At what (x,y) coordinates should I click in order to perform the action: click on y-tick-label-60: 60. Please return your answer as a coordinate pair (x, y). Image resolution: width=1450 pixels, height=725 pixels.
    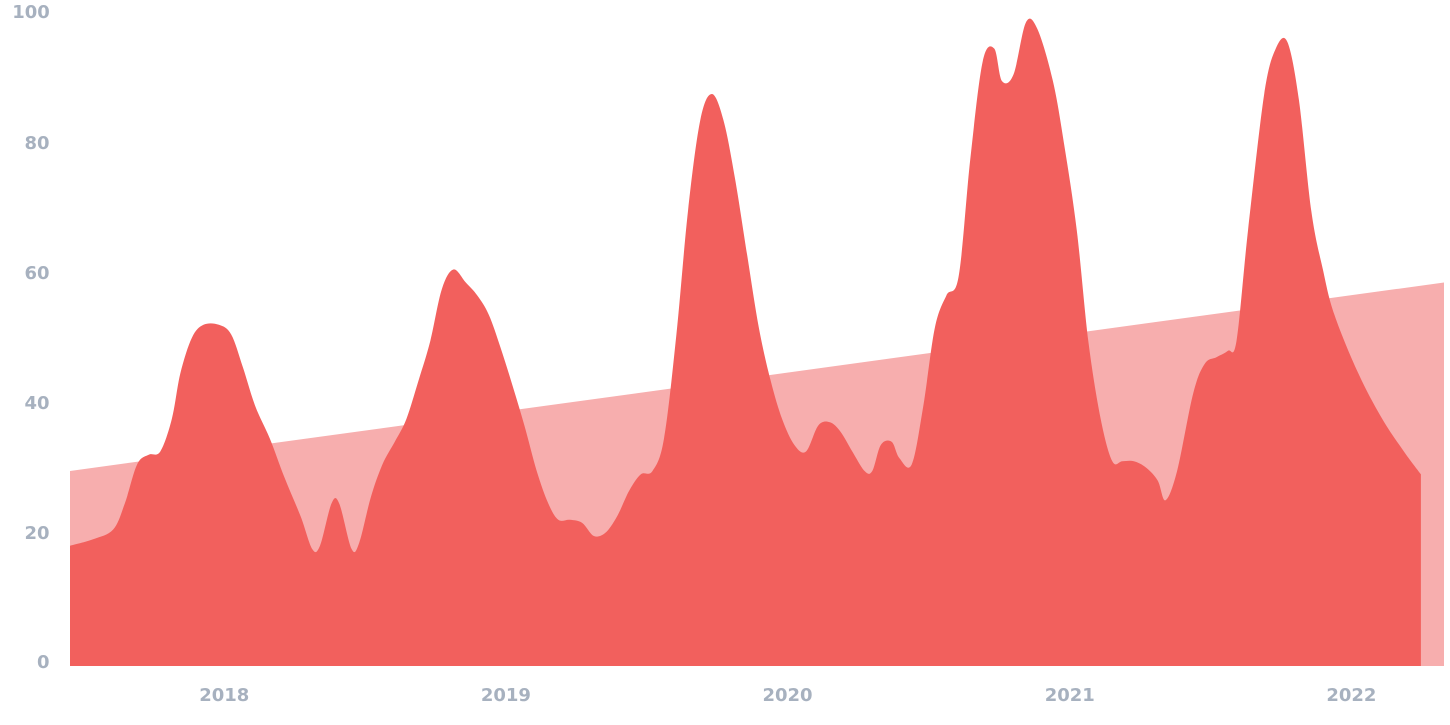
    Looking at the image, I should click on (36, 273).